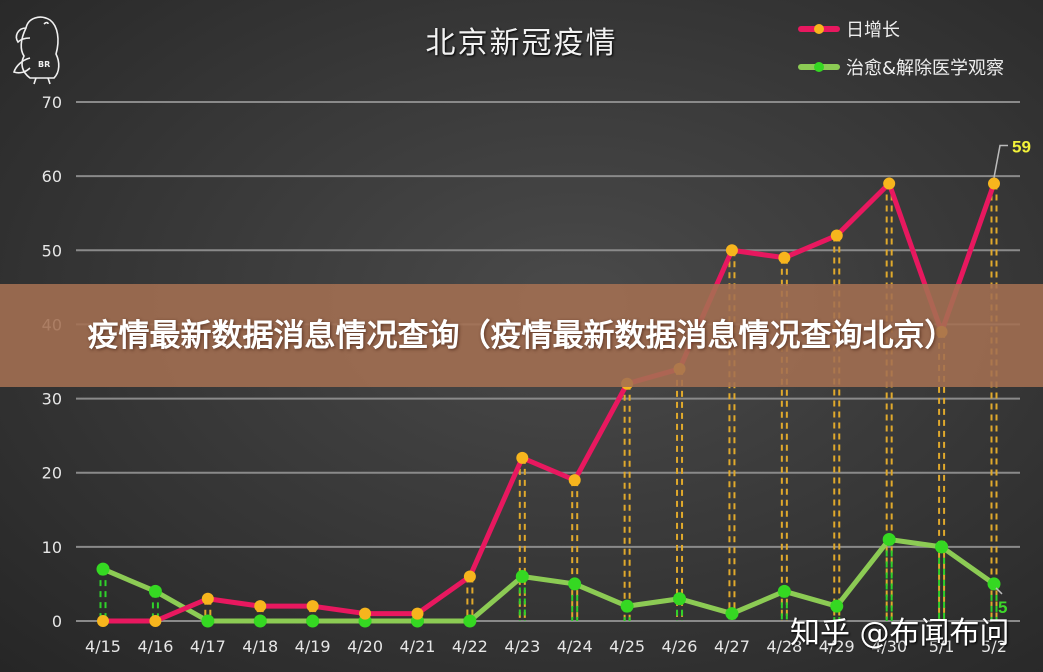 Image resolution: width=1043 pixels, height=672 pixels. I want to click on x-tick-label: 4/16, so click(155, 646).